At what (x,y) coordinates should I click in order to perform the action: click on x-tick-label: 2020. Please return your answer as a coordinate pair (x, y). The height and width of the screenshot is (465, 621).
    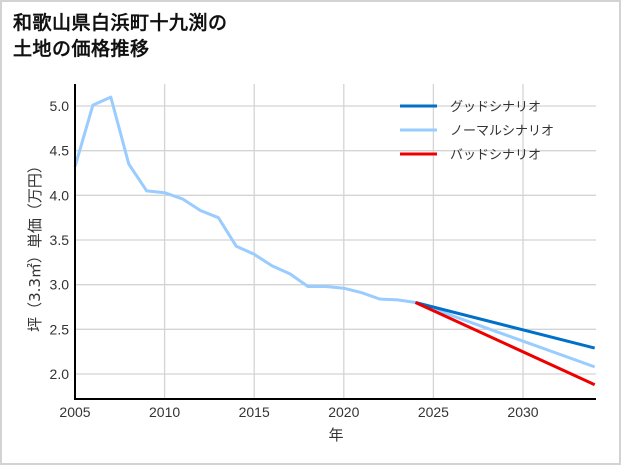
    Looking at the image, I should click on (343, 412).